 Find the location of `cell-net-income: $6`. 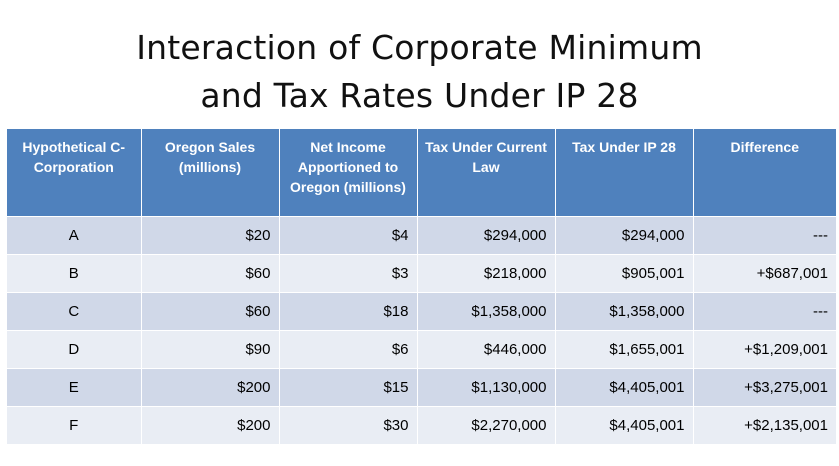

cell-net-income: $6 is located at coordinates (348, 348).